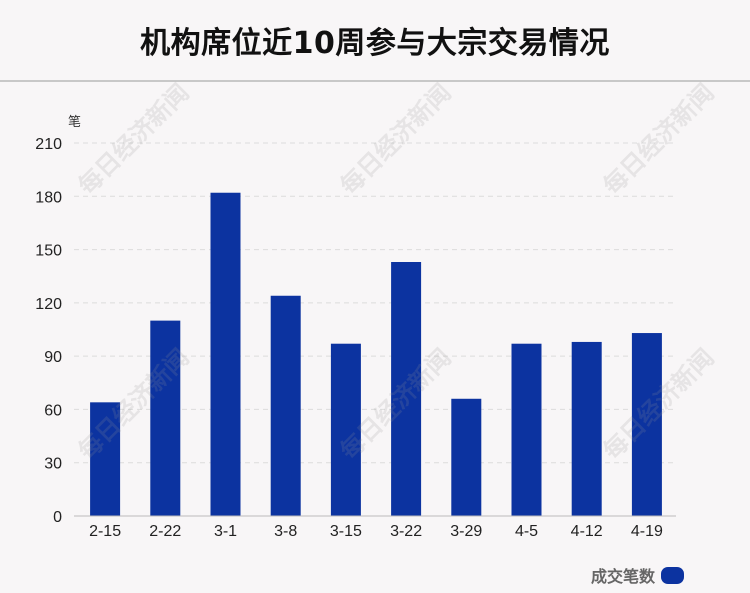  What do you see at coordinates (105, 531) in the screenshot?
I see `x-tick-label: 2-15` at bounding box center [105, 531].